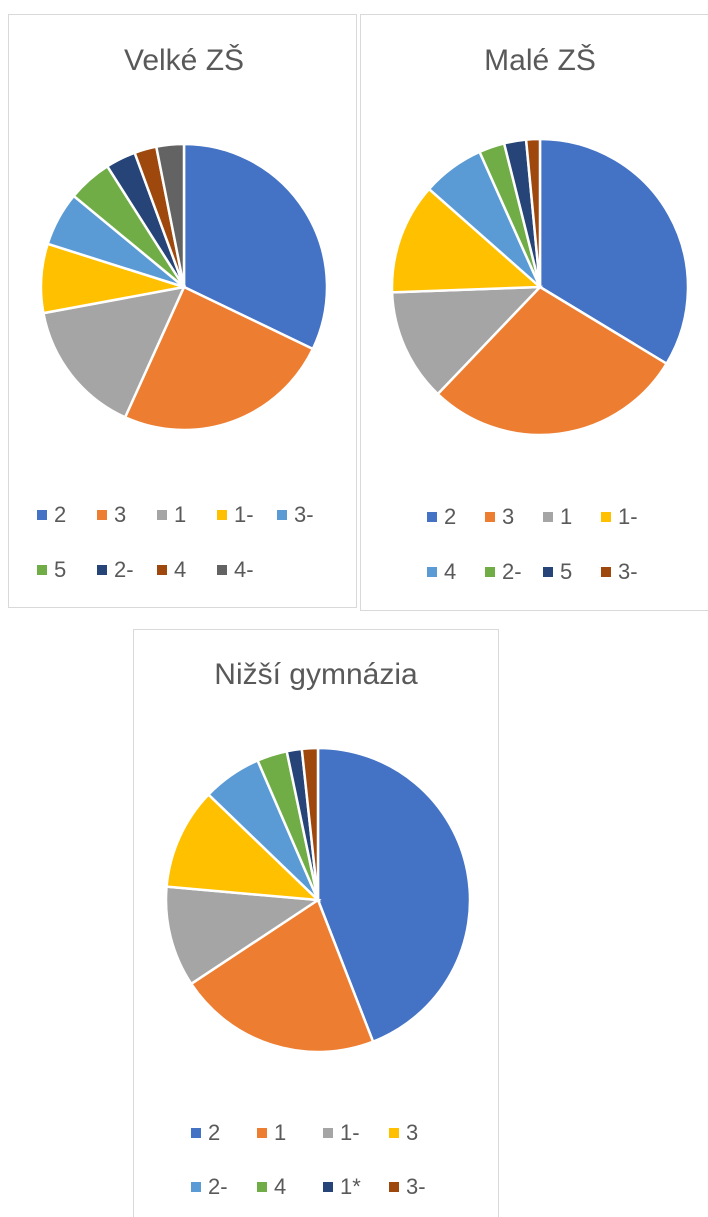 The image size is (708, 1217). Describe the element at coordinates (540, 60) in the screenshot. I see `chart-title: Malé ZŠ` at that location.